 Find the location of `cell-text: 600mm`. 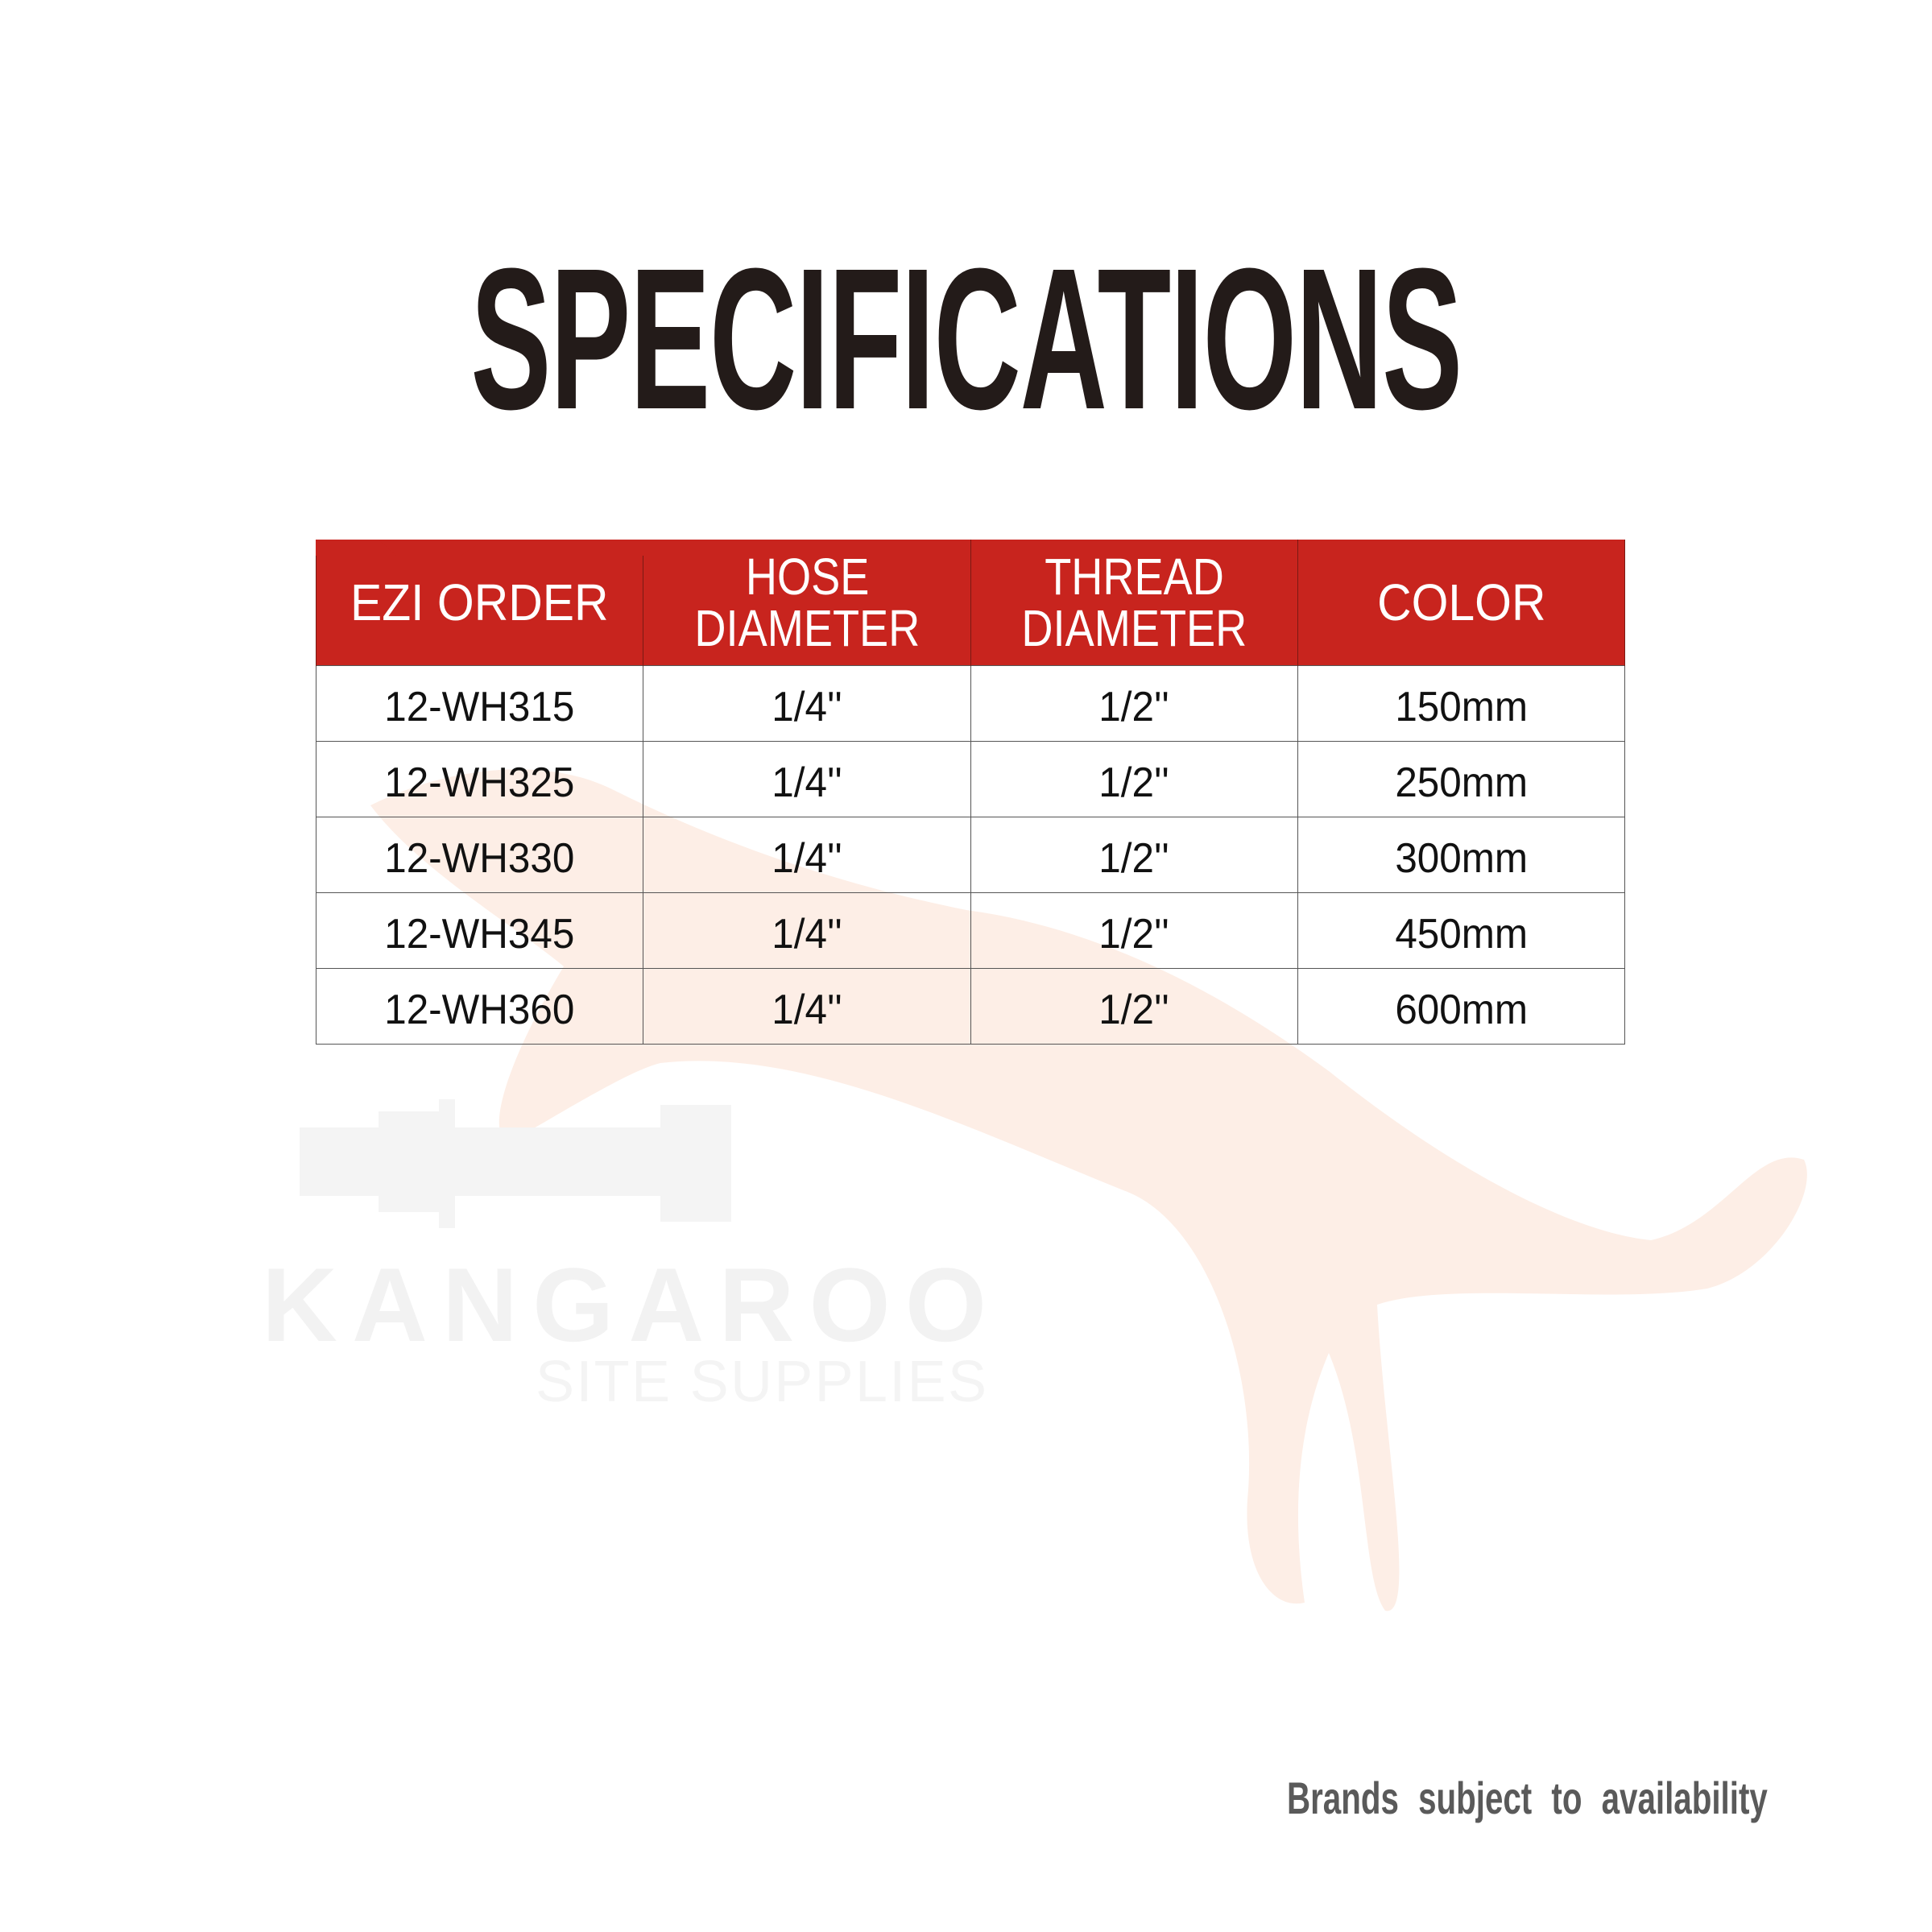

cell-text: 600mm is located at coordinates (1462, 1010).